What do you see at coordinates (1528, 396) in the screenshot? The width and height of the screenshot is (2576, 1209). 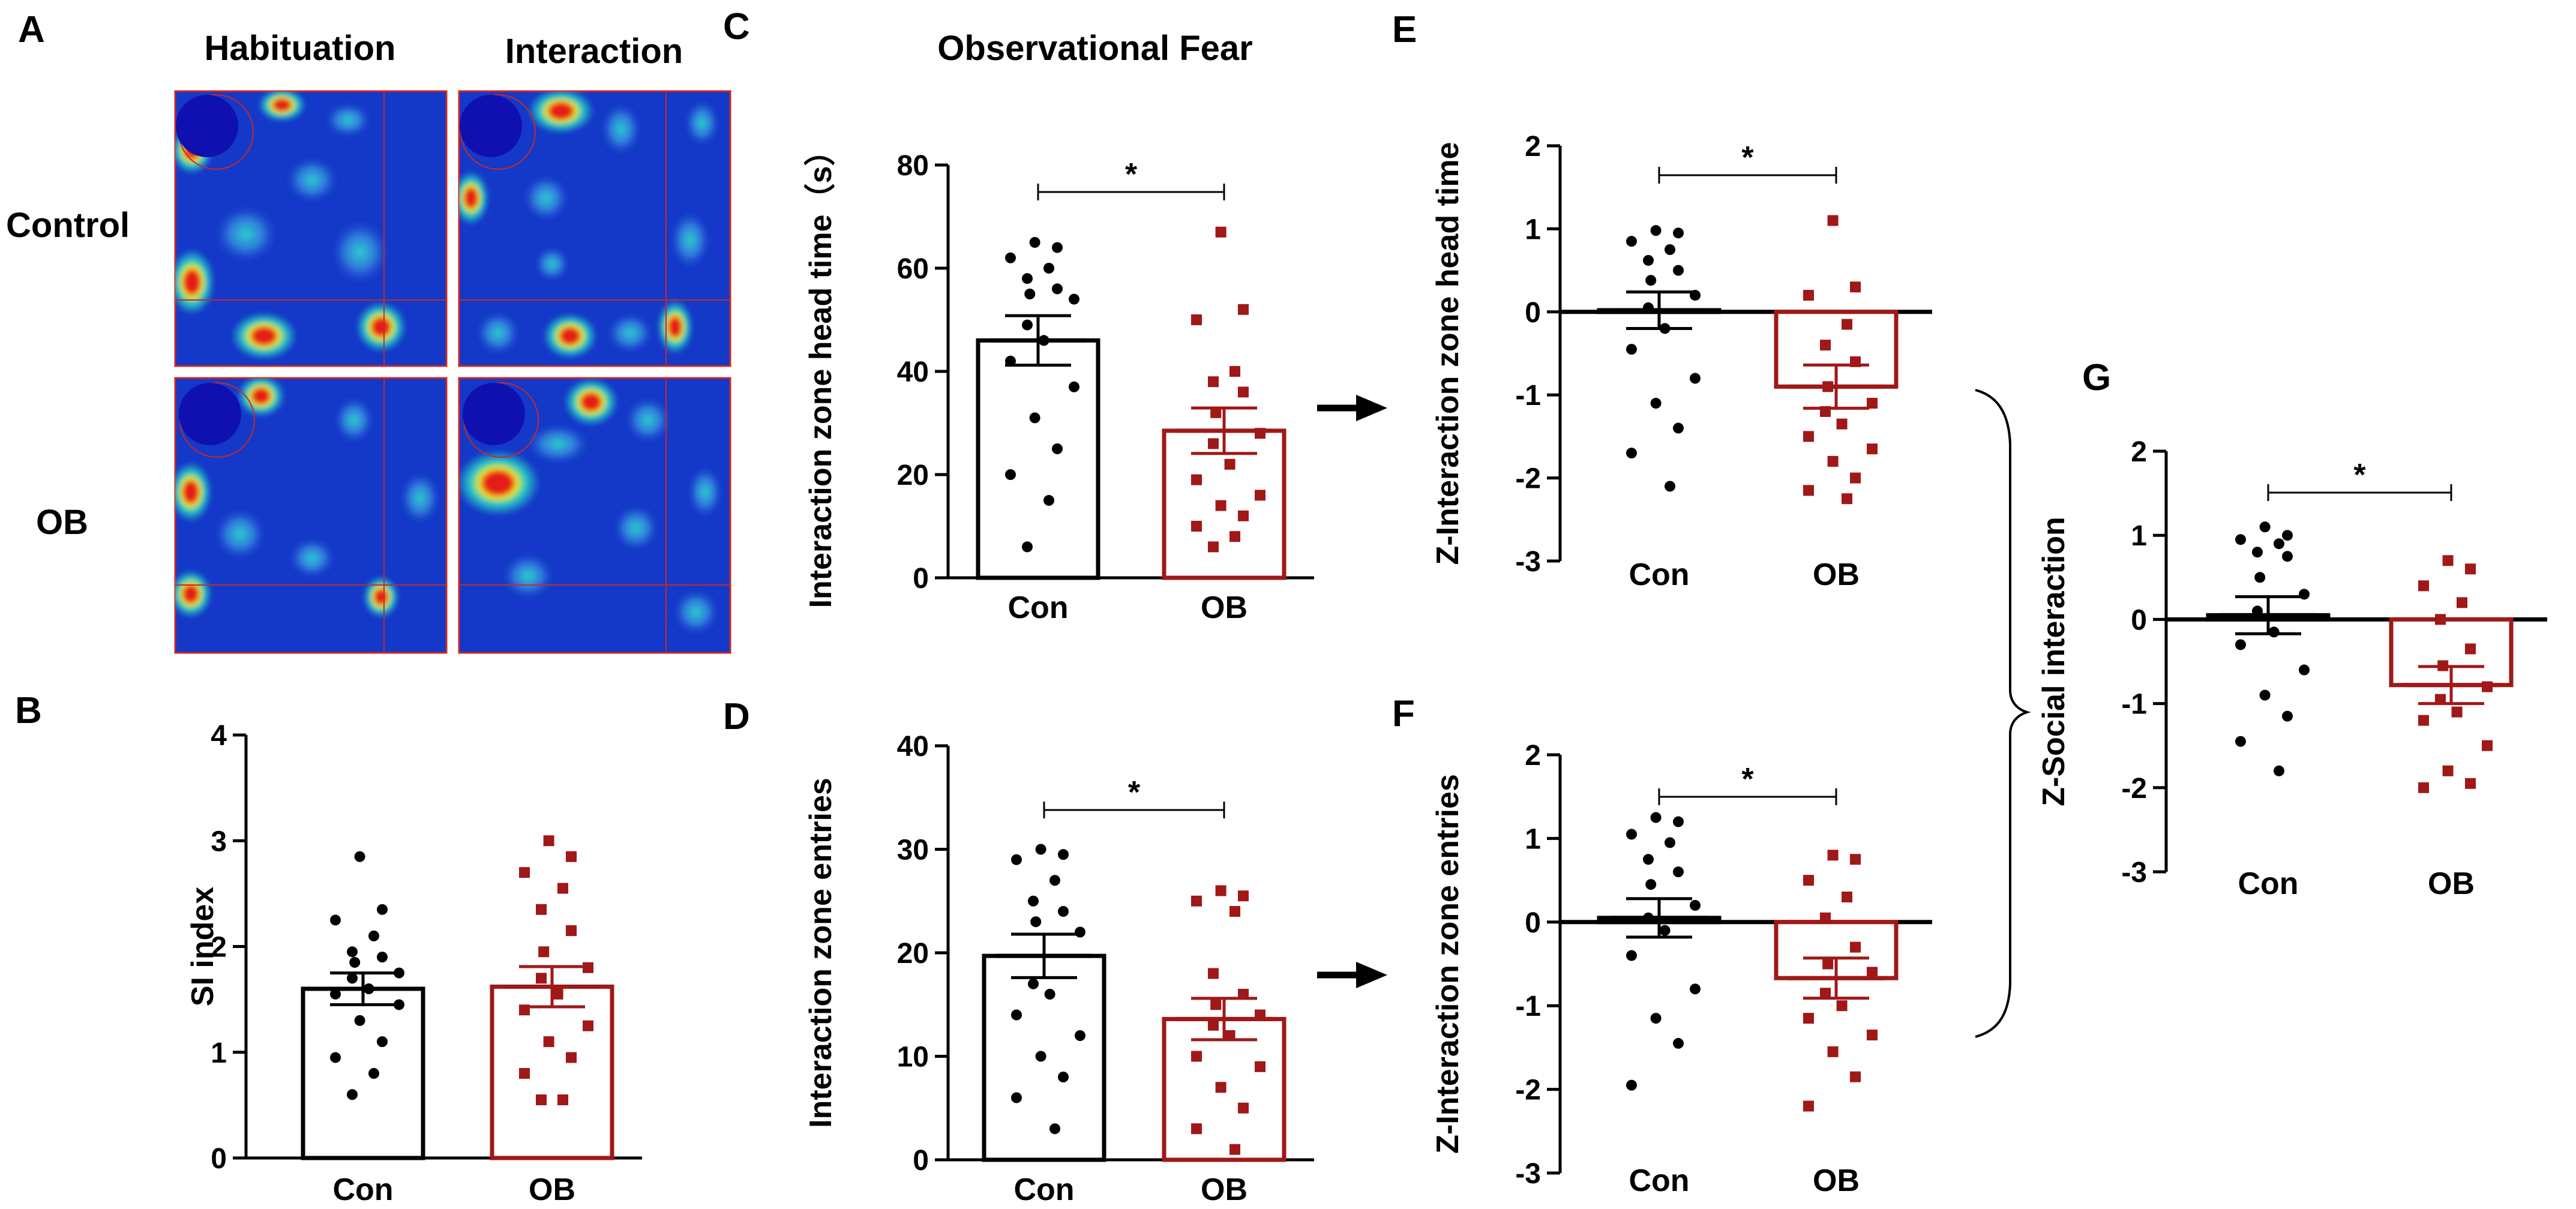 I see `y-tick-label: -1` at bounding box center [1528, 396].